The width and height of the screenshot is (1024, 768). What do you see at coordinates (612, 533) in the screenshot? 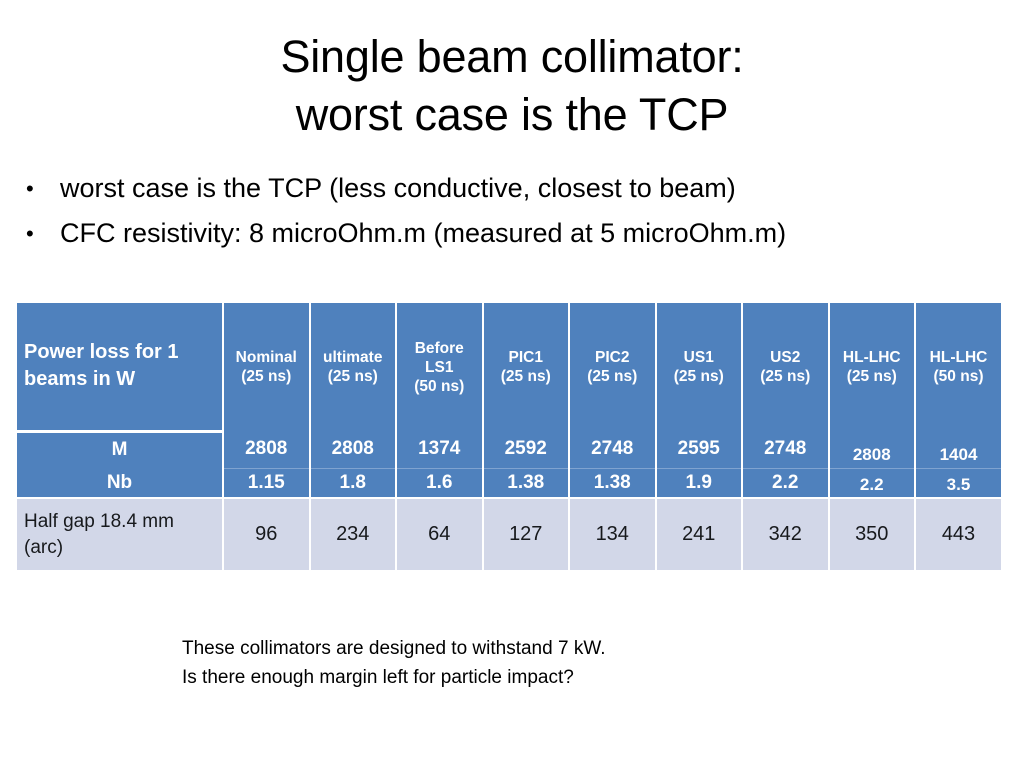
I see `cell-halfgap-pic2: 134` at bounding box center [612, 533].